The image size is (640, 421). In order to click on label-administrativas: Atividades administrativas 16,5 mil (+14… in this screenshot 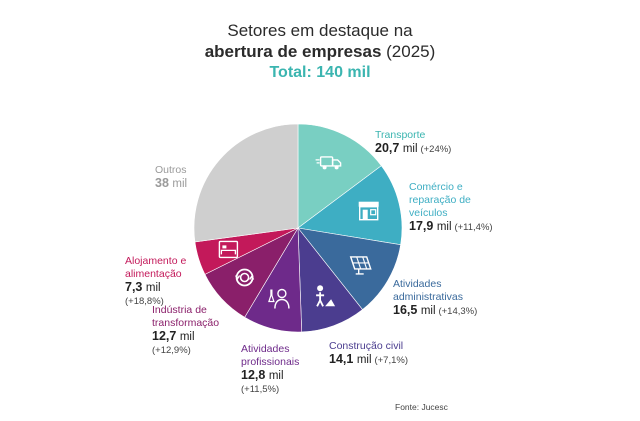, I will do `click(443, 298)`.